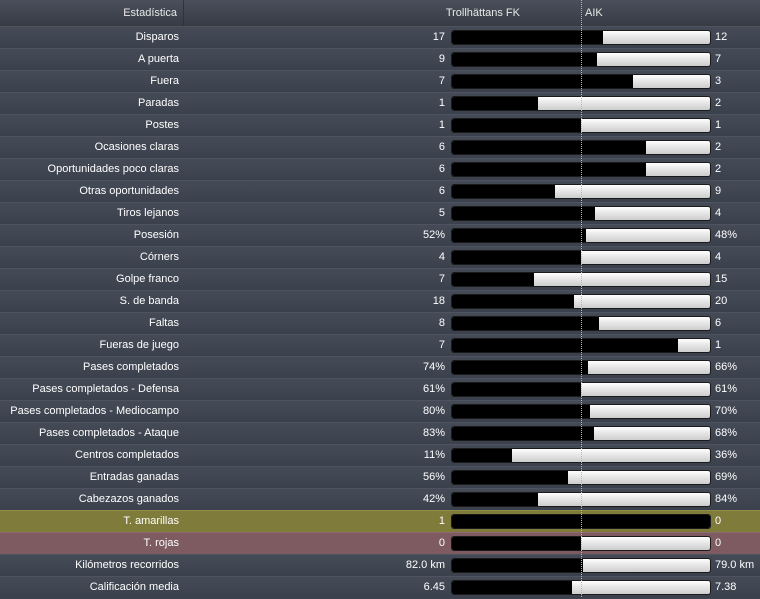  Describe the element at coordinates (134, 587) in the screenshot. I see `stat-label: Calificación media` at that location.